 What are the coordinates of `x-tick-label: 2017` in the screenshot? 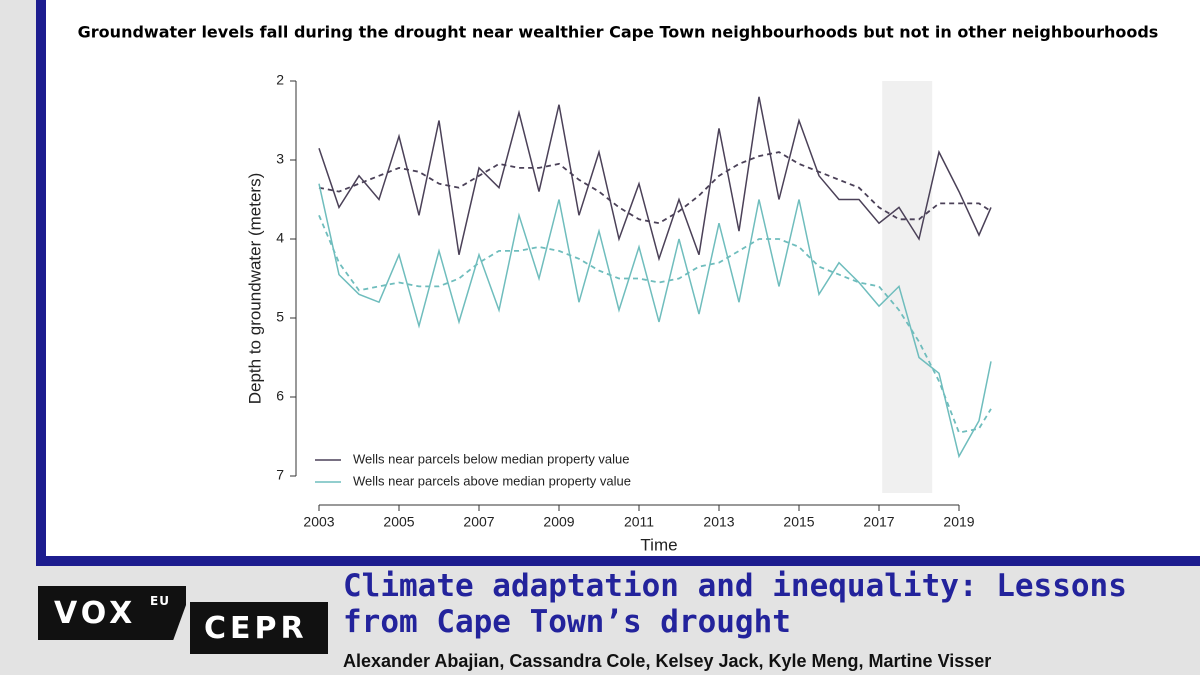 It's located at (878, 522).